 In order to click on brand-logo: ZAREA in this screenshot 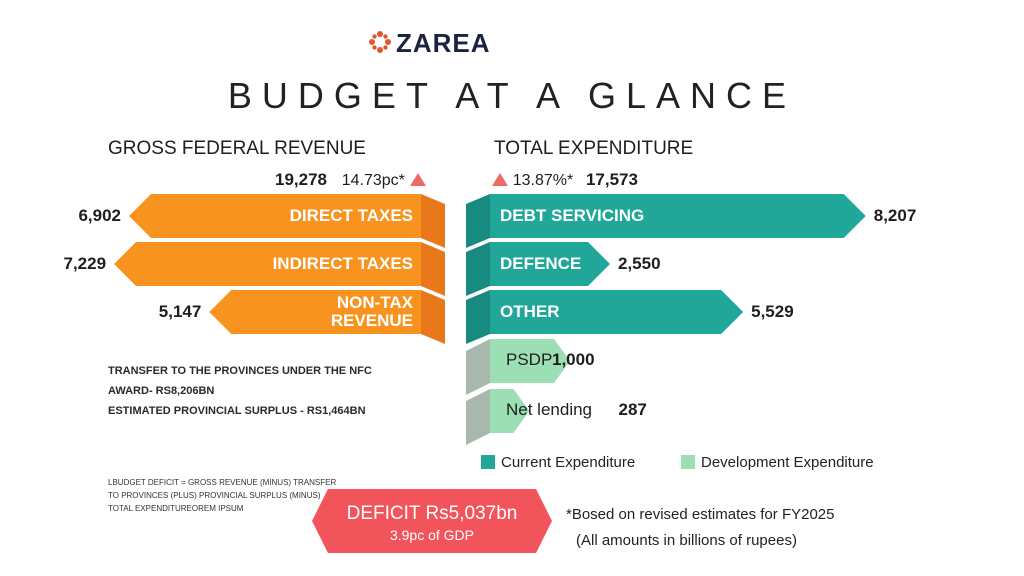, I will do `click(443, 43)`.